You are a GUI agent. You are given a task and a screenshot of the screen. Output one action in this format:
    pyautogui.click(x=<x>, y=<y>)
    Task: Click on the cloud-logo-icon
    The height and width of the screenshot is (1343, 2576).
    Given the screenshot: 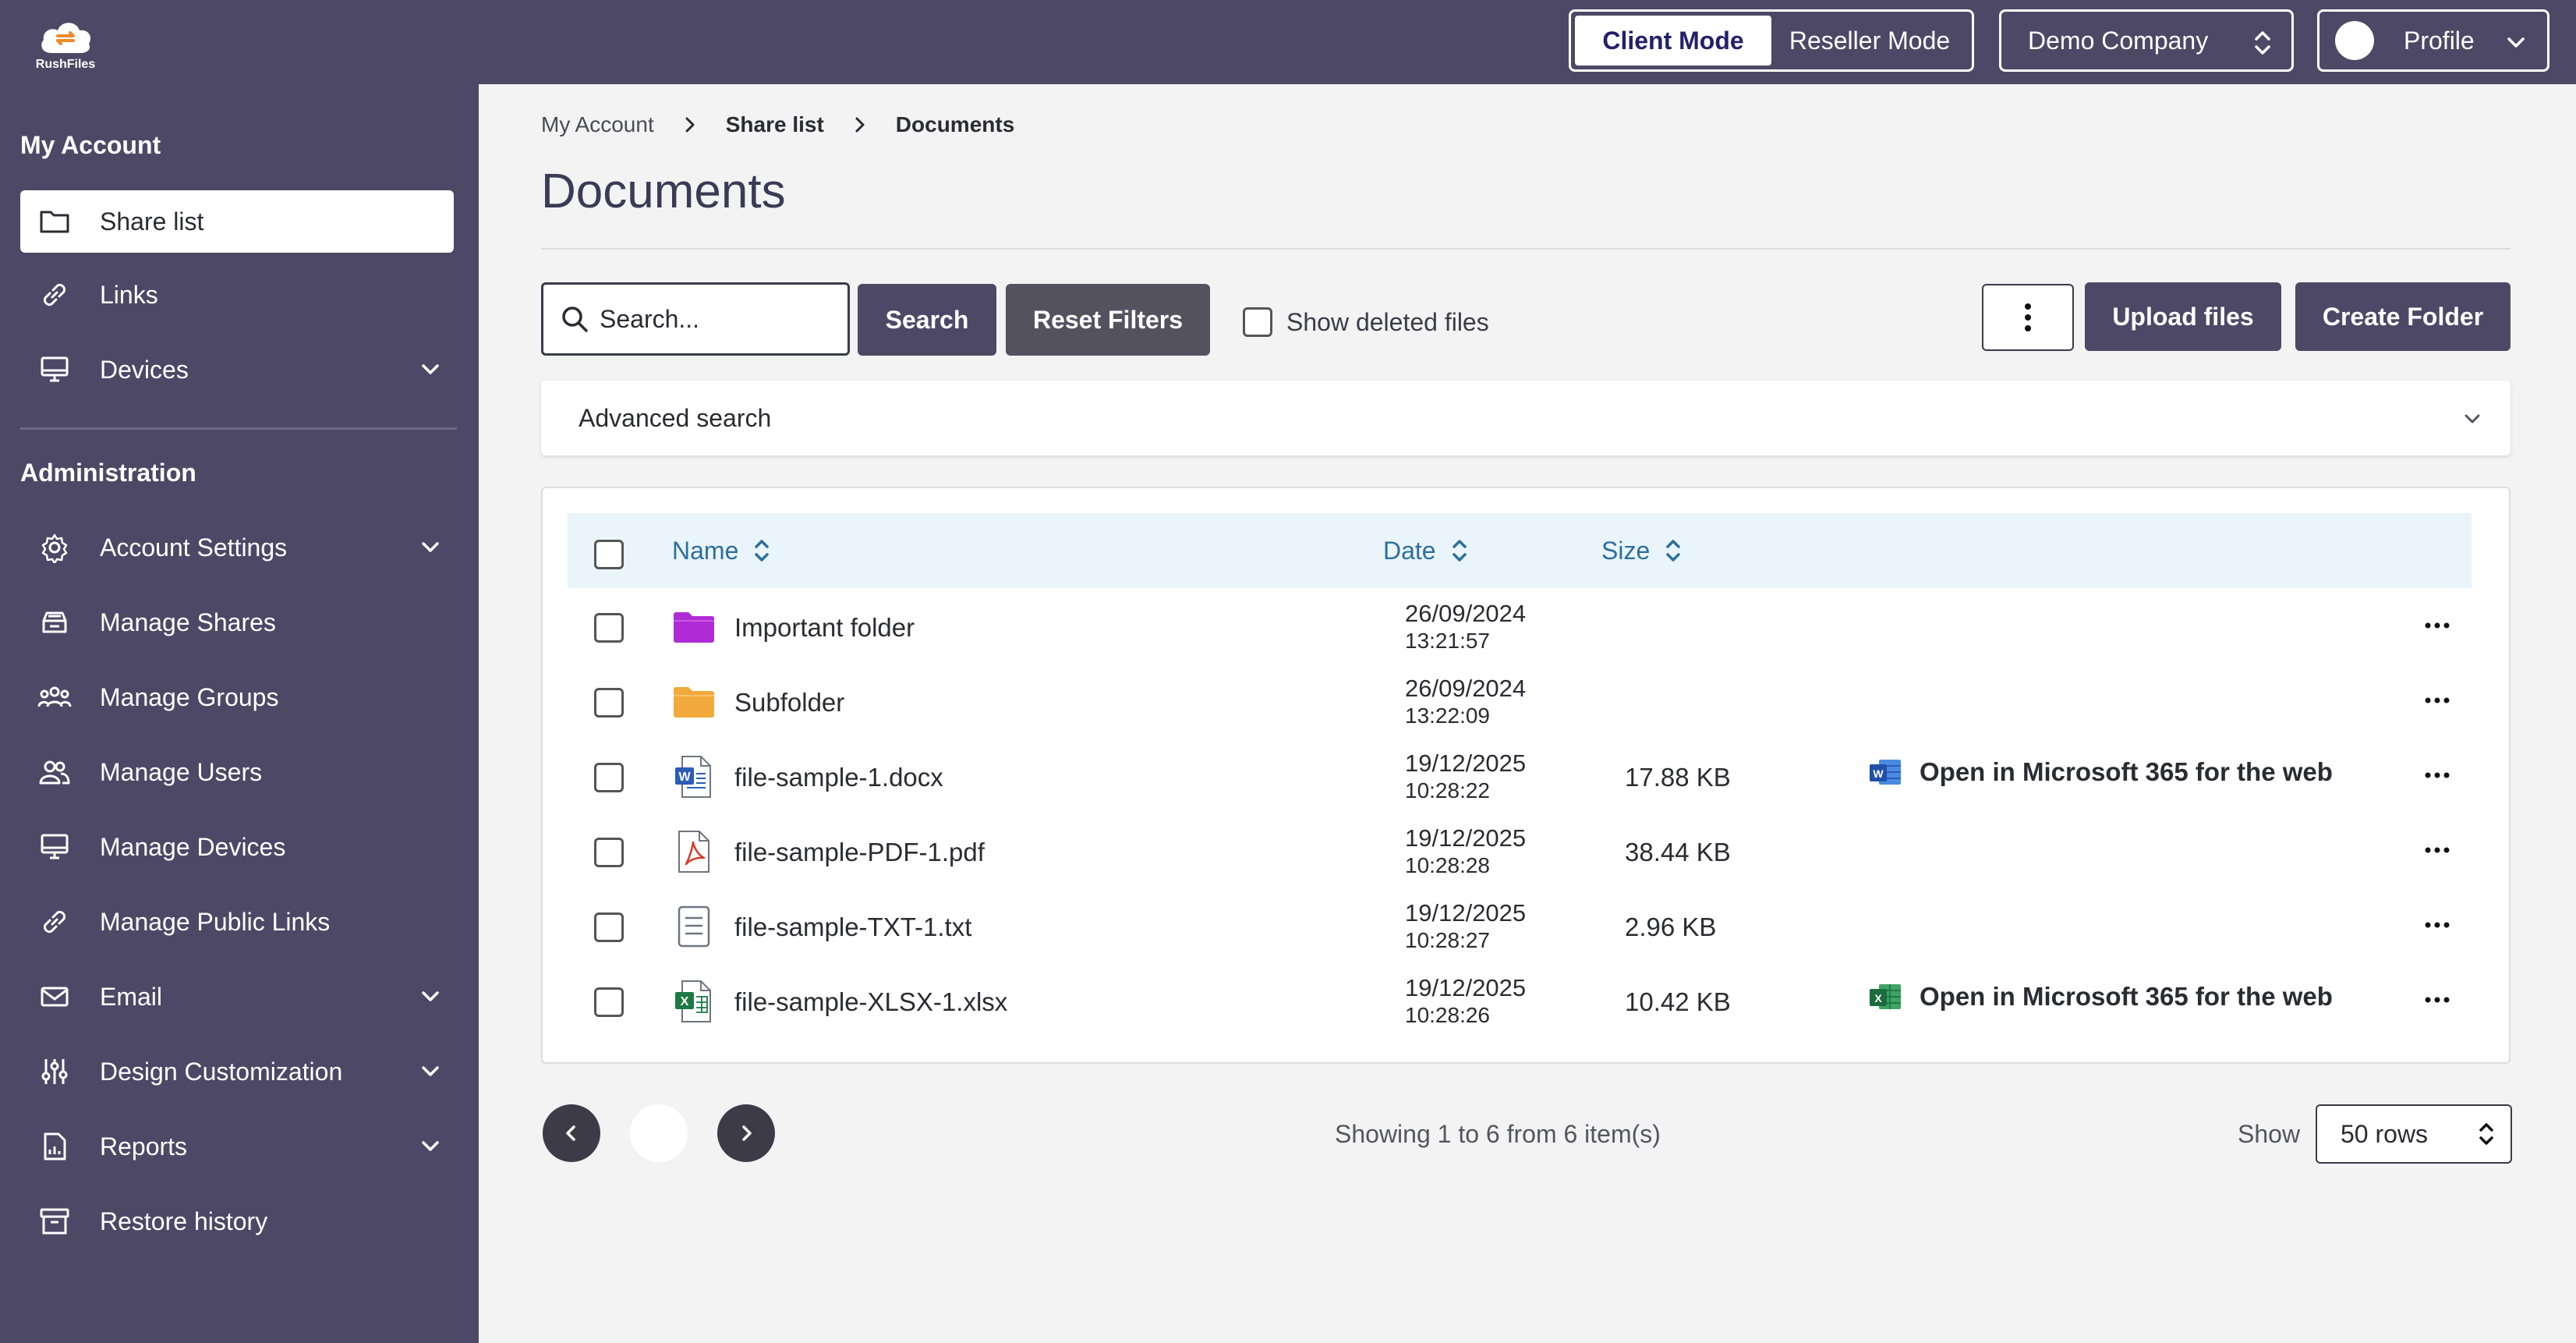 What is the action you would take?
    pyautogui.click(x=66, y=38)
    